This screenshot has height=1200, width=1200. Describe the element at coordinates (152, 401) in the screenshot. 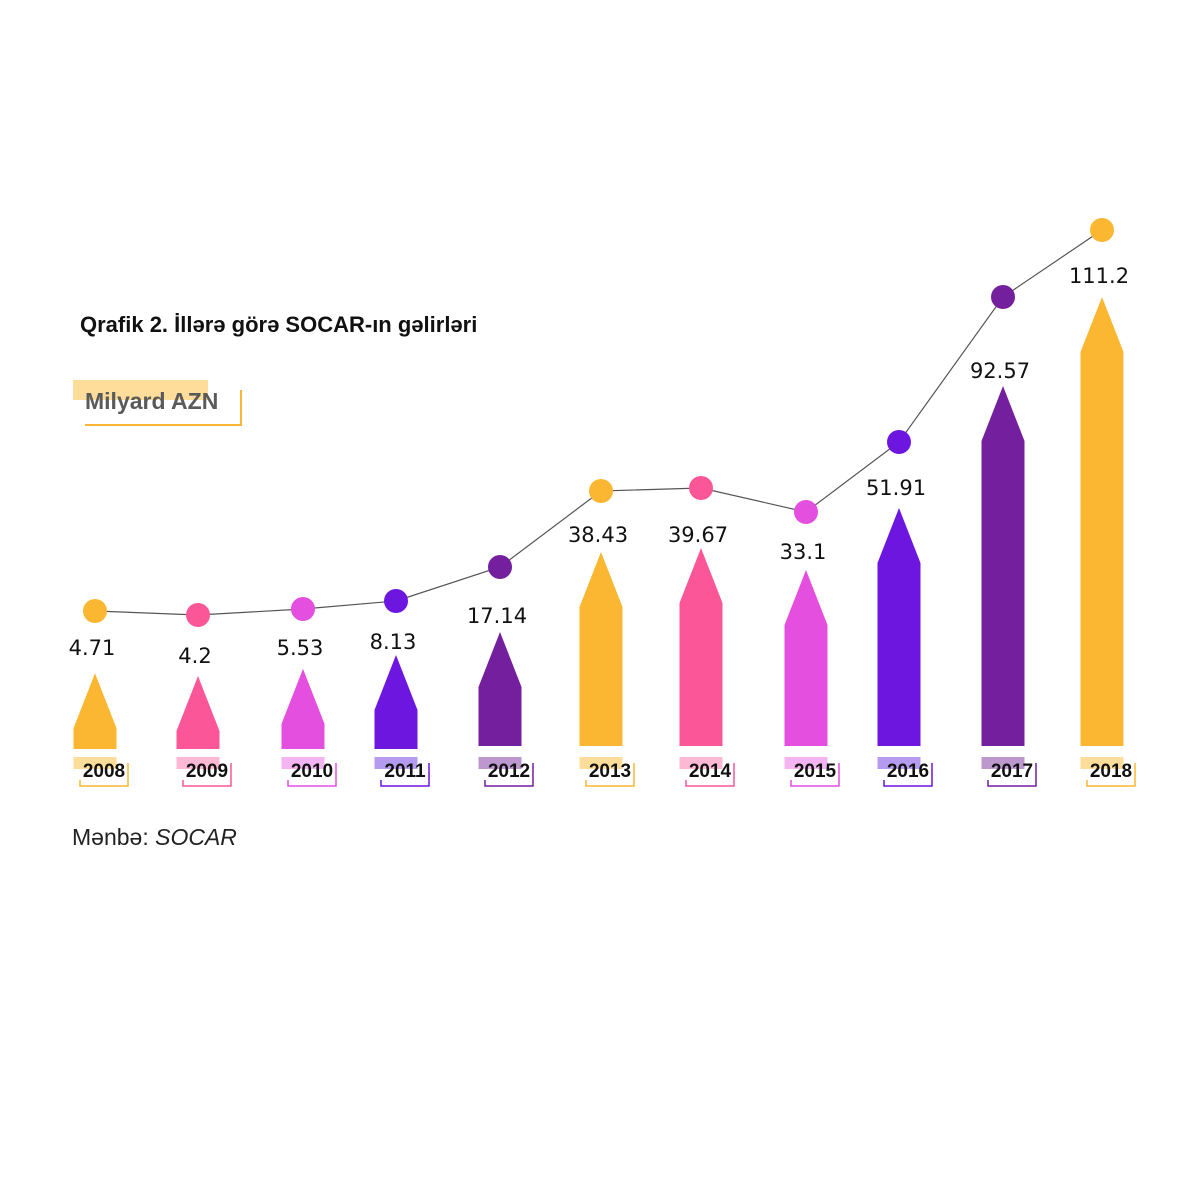

I see `y-axis-unit-label: Milyard AZN` at that location.